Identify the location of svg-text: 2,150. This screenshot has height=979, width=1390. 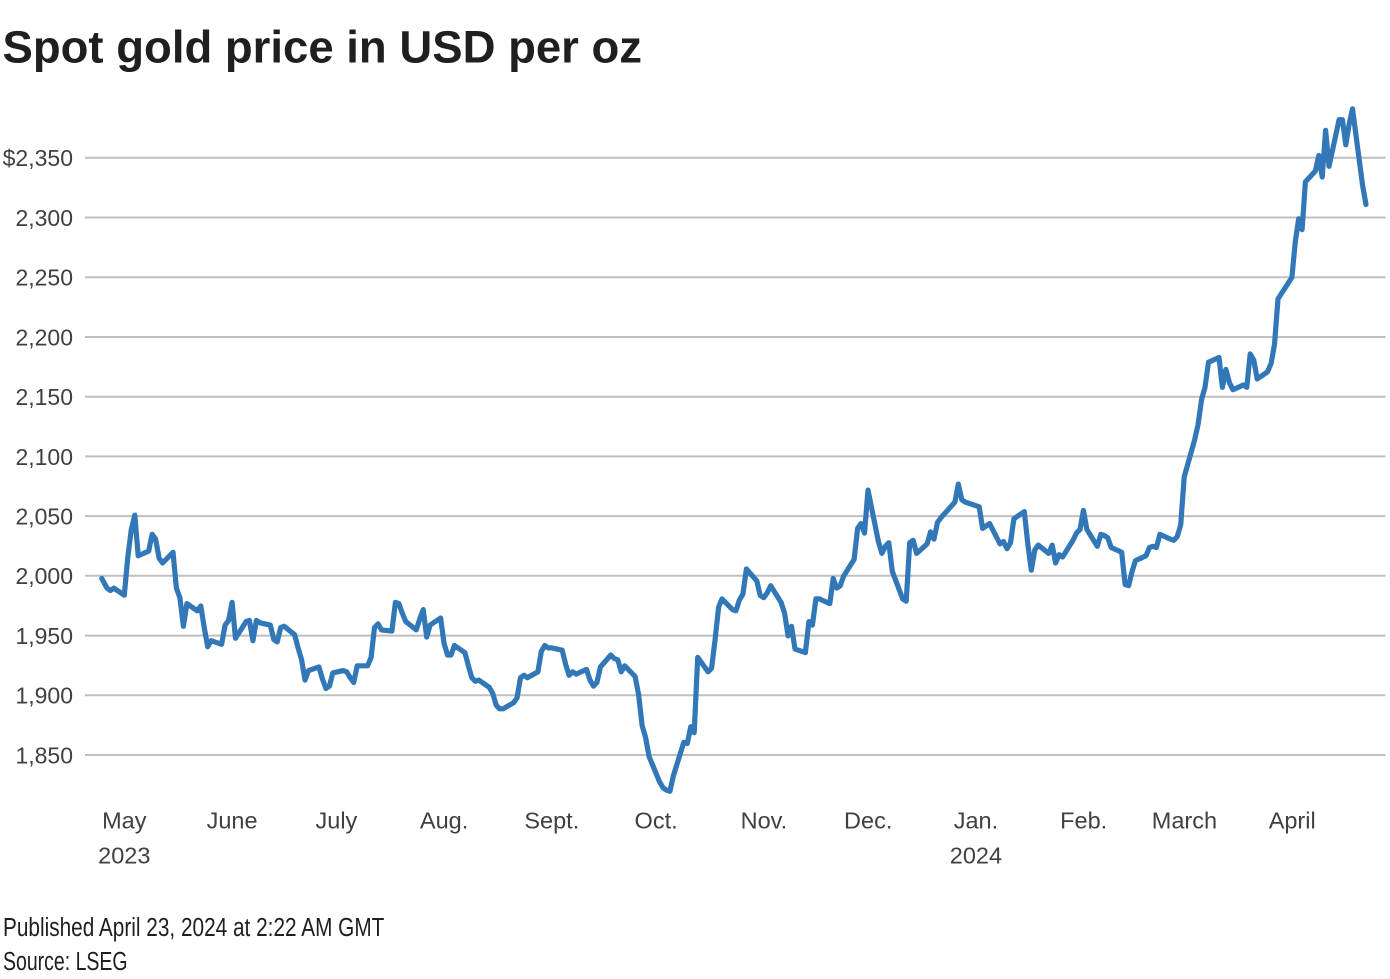
(44, 397).